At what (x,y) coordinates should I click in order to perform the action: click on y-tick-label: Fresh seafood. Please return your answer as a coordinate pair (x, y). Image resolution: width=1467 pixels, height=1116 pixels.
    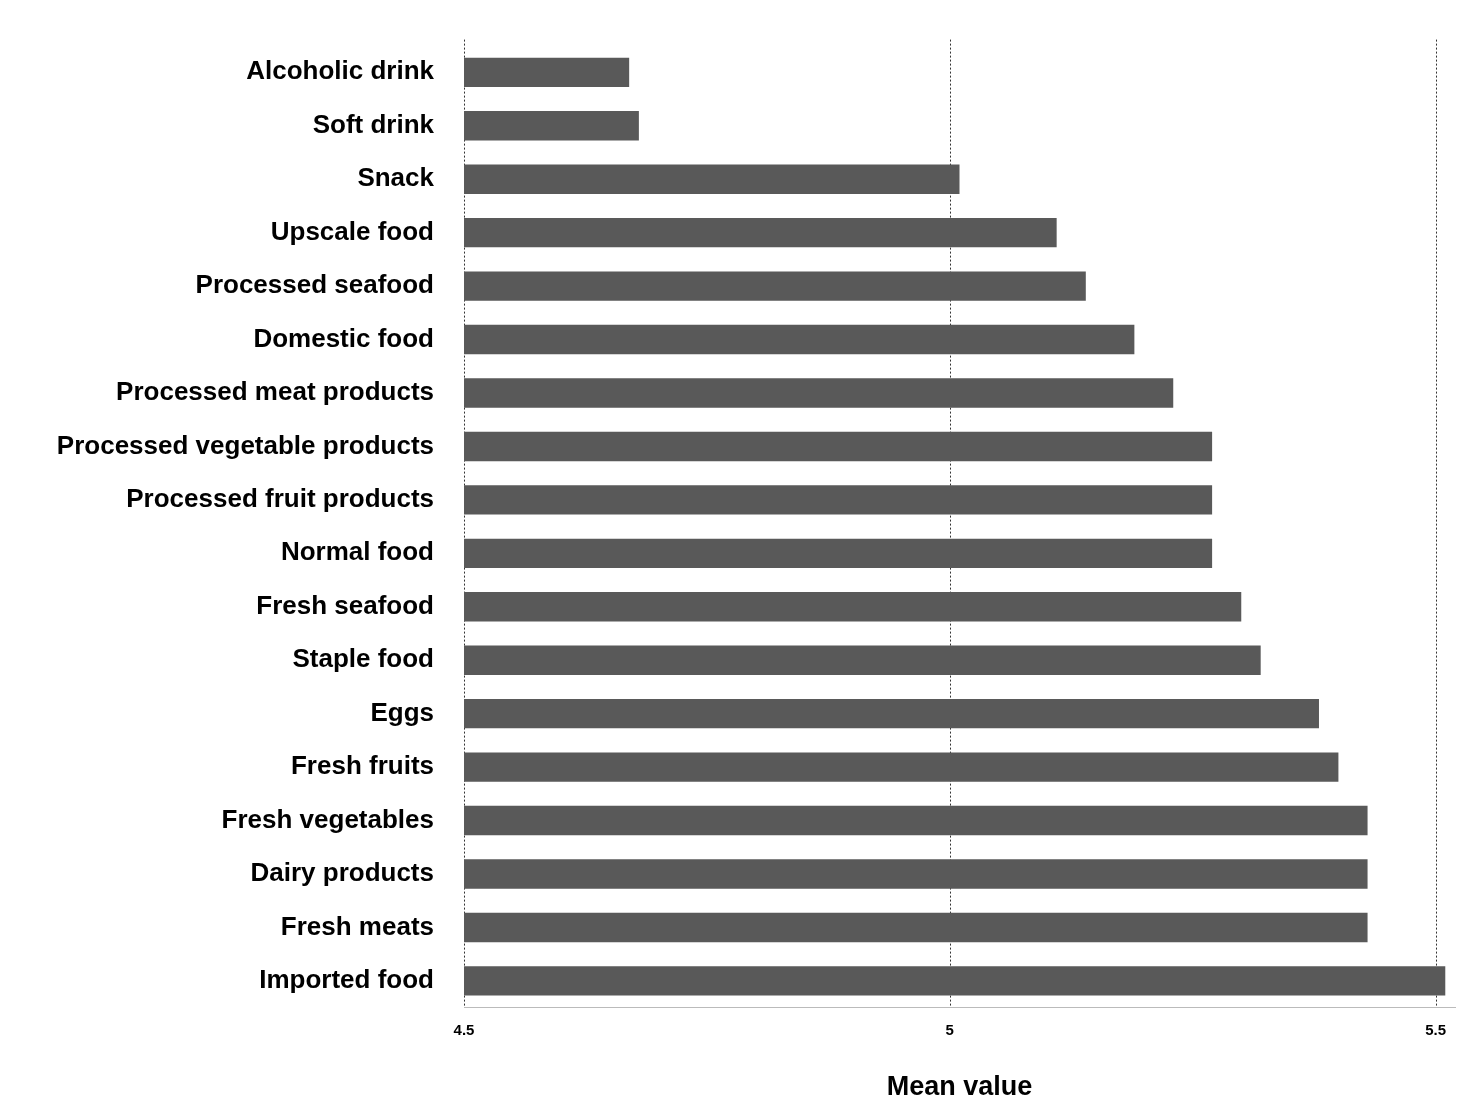
    Looking at the image, I should click on (345, 604).